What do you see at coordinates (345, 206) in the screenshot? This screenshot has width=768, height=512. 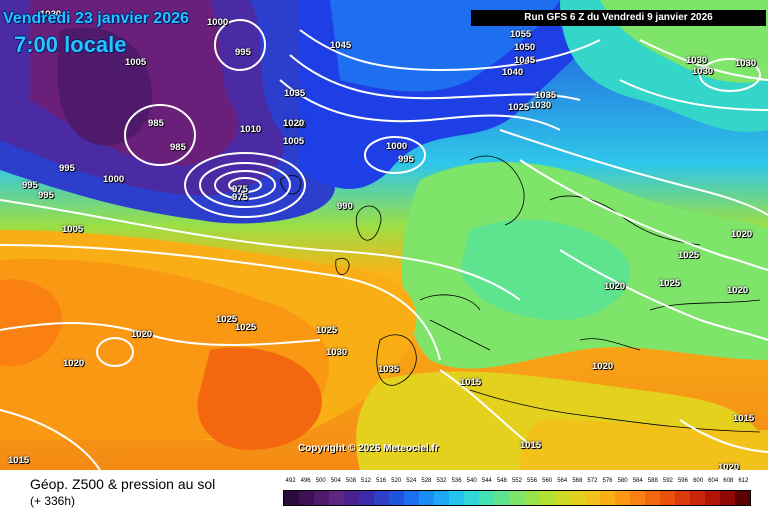 I see `isobar-label: 990` at bounding box center [345, 206].